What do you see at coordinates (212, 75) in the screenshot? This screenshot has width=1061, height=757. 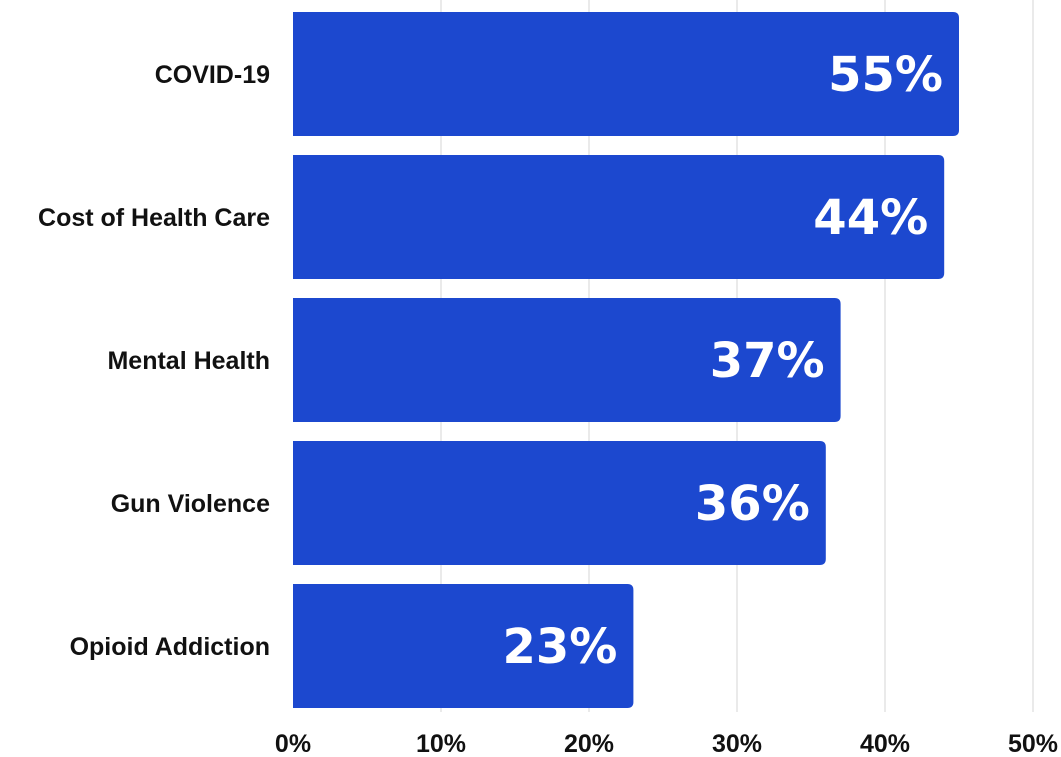 I see `category-label-0: COVID-19` at bounding box center [212, 75].